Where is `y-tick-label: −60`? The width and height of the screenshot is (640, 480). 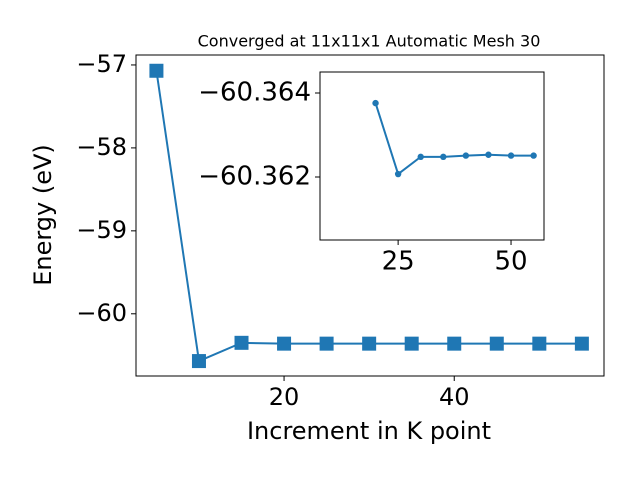
y-tick-label: −60 is located at coordinates (101, 313).